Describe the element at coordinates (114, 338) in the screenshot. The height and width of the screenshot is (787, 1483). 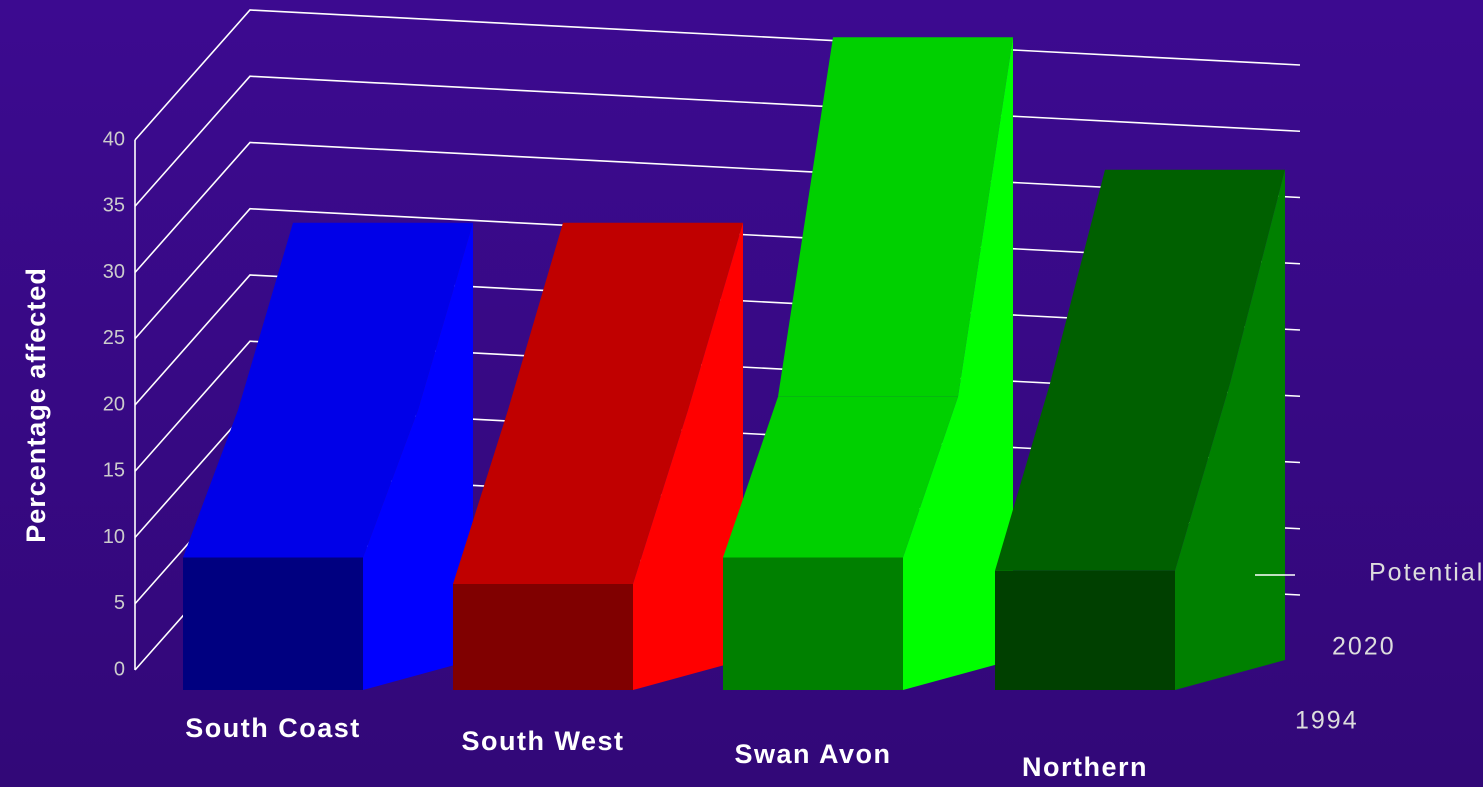
I see `y-tick-label: 25` at that location.